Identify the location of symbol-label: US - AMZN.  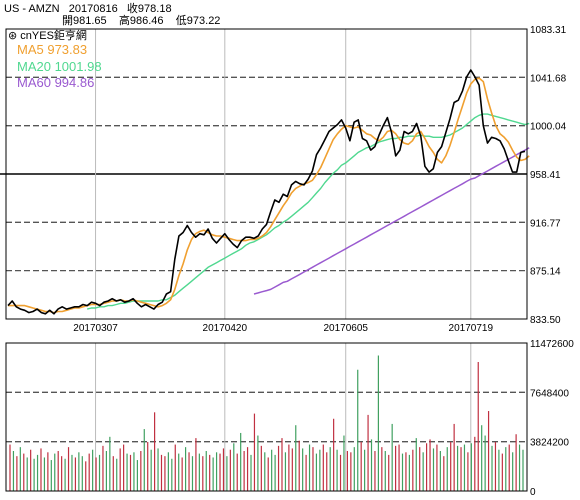
(32, 9).